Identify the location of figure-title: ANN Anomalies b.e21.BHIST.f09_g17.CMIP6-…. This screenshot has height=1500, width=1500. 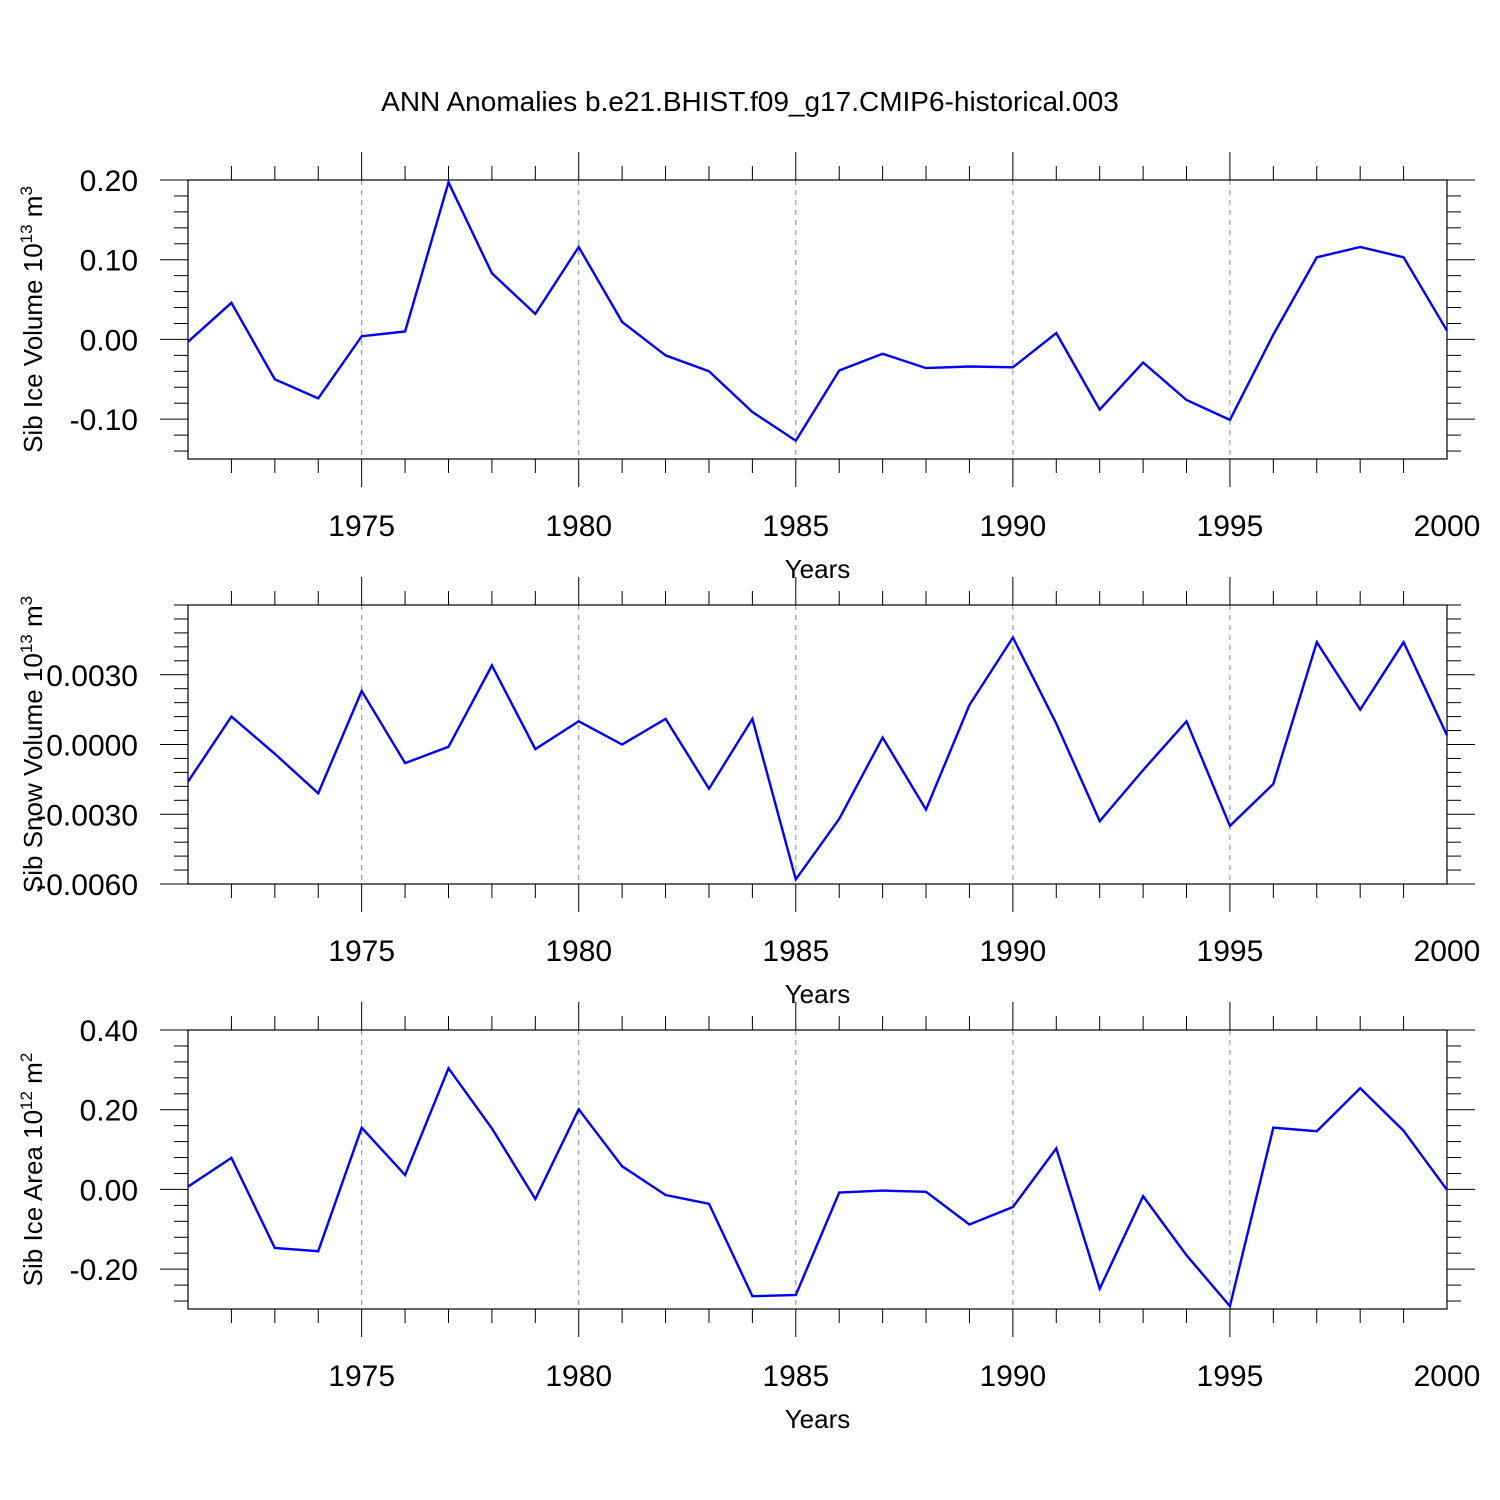
(750, 101).